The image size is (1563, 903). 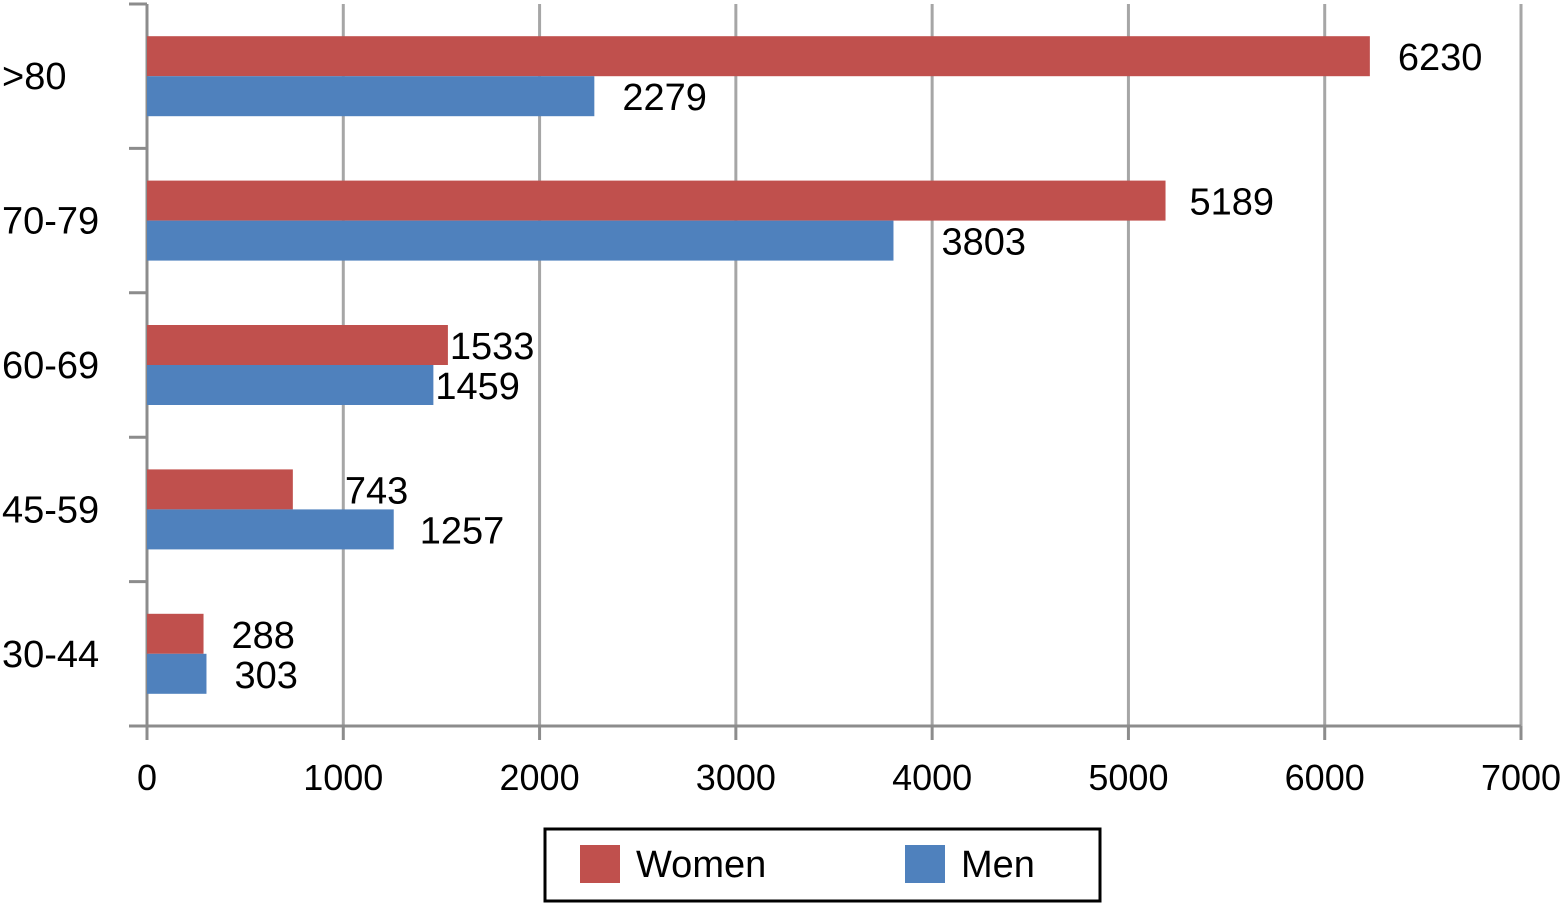 What do you see at coordinates (1325, 777) in the screenshot?
I see `x-tick-label-6000: 6000` at bounding box center [1325, 777].